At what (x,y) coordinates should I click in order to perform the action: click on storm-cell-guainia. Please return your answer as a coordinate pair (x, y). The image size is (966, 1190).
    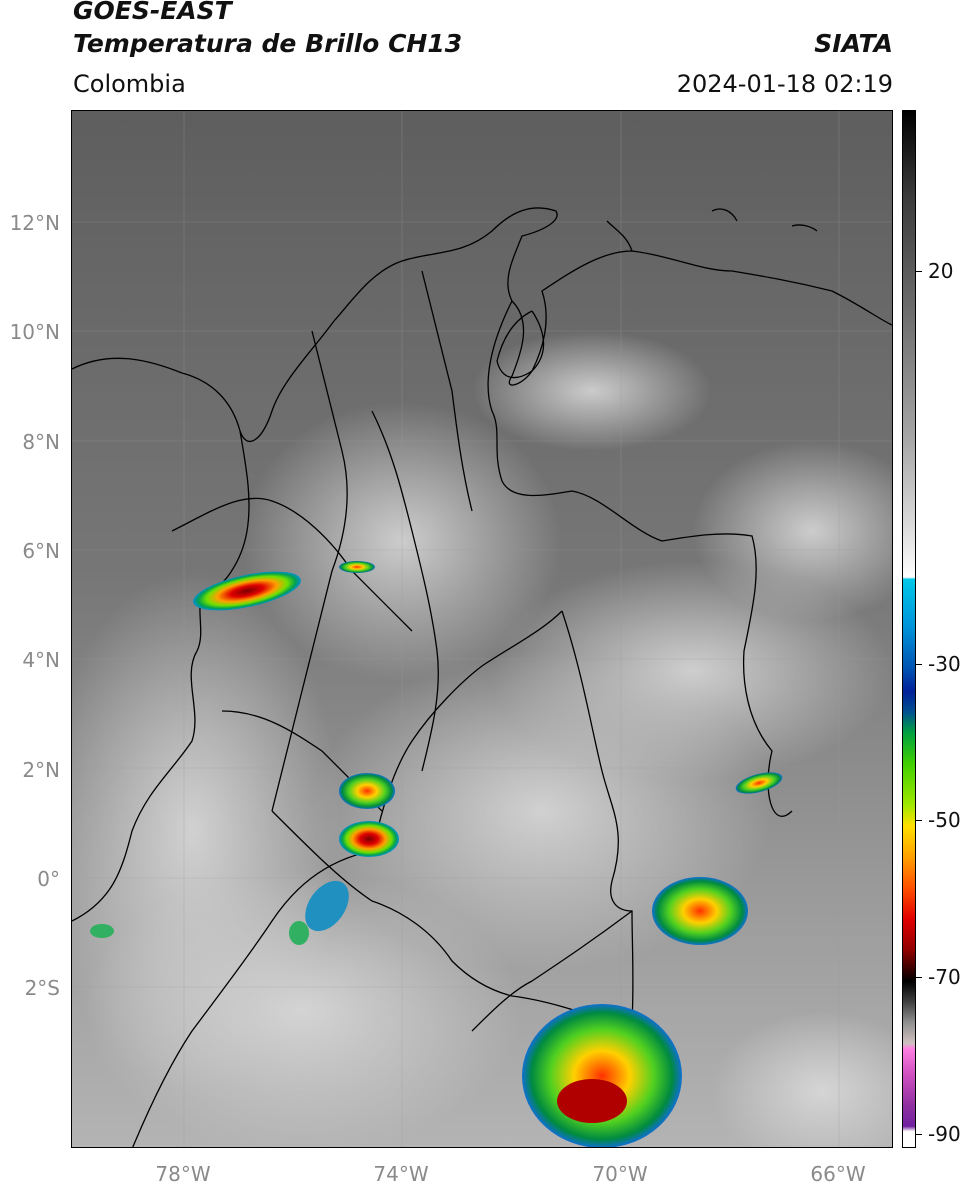
    Looking at the image, I should click on (759, 783).